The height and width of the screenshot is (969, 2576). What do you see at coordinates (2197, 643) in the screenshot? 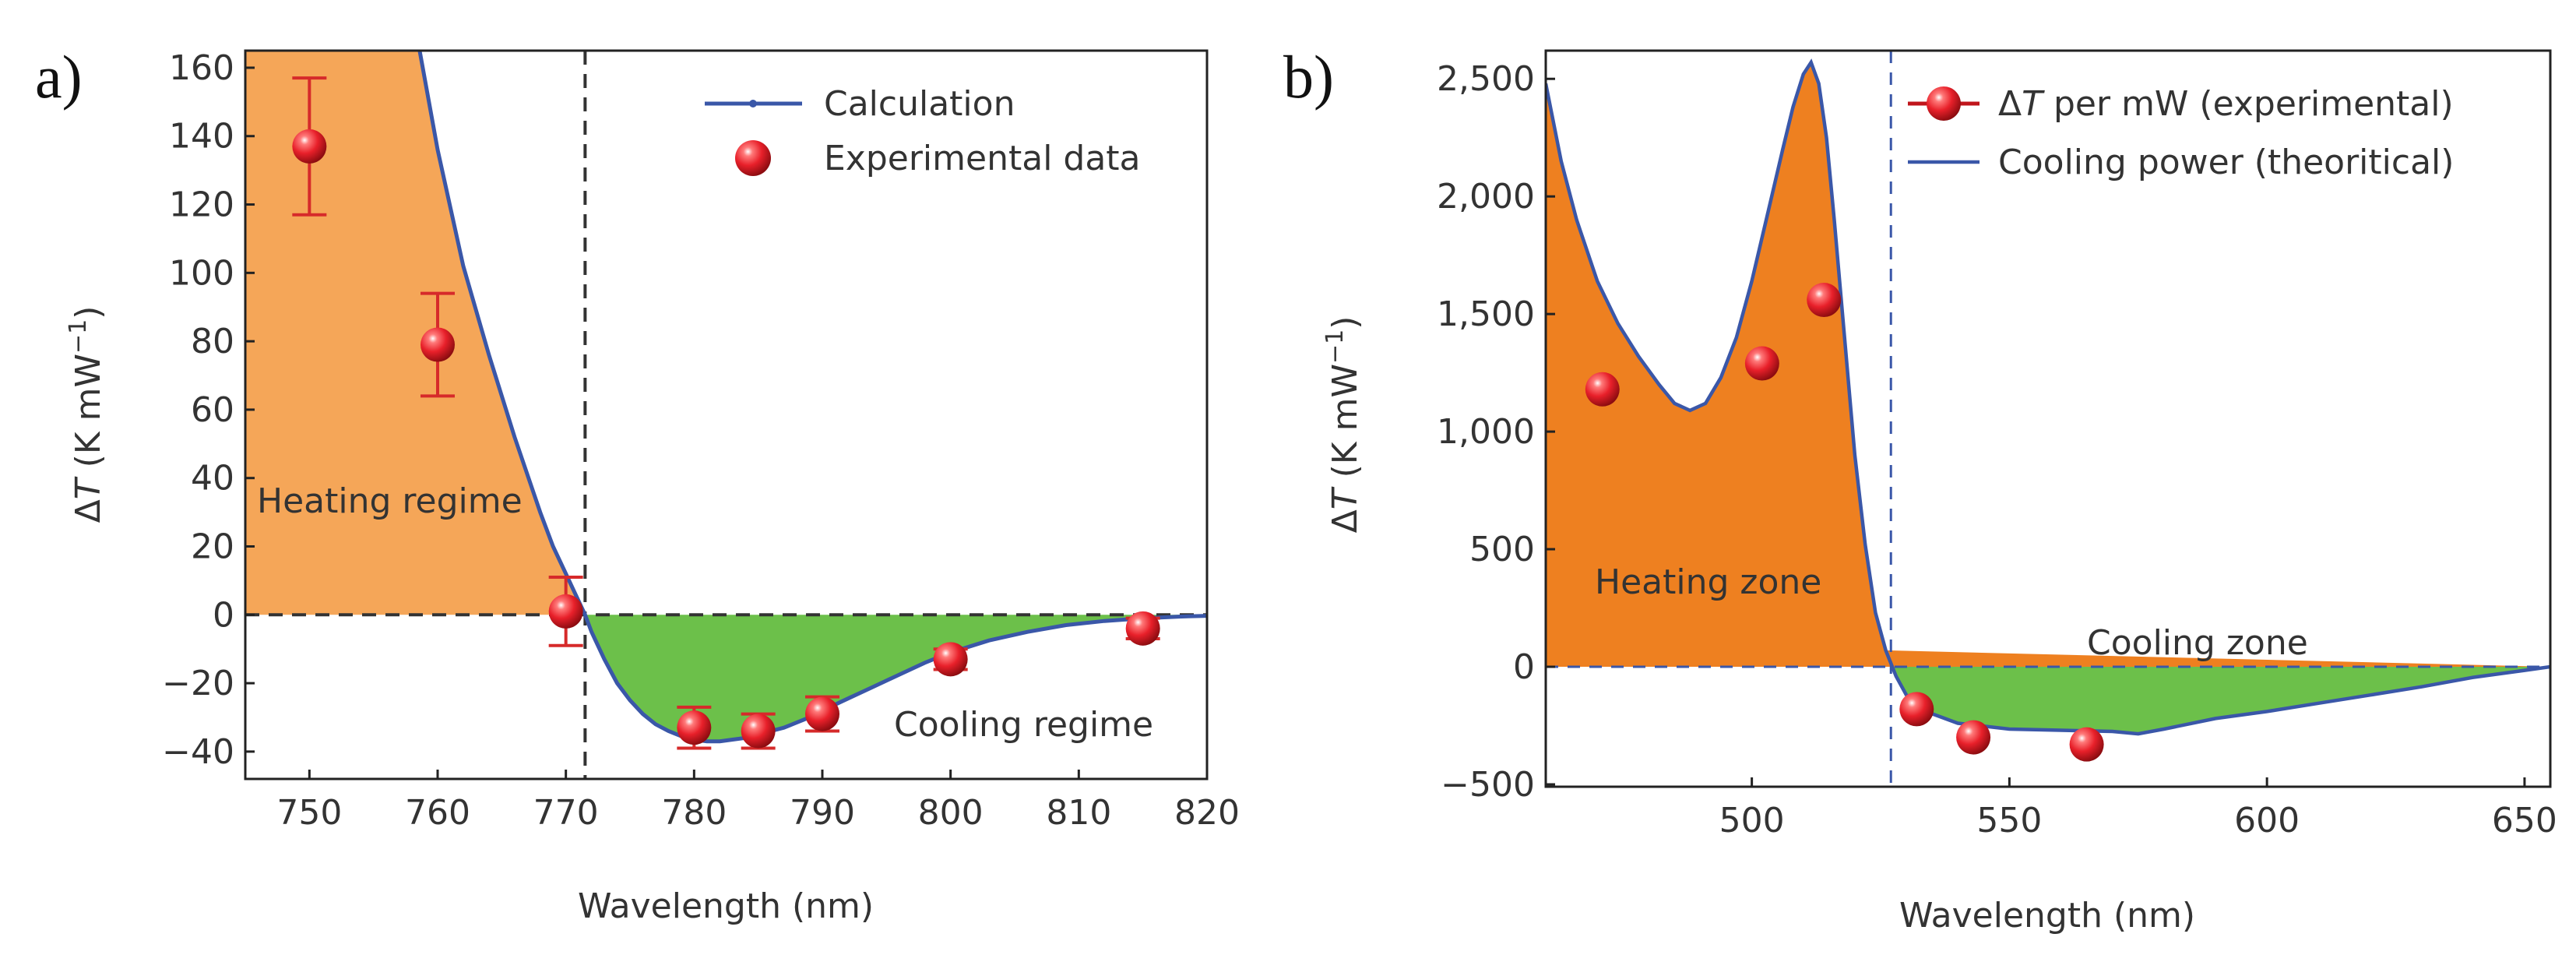
I see `panel-b-cooling-annotation: Cooling zone` at bounding box center [2197, 643].